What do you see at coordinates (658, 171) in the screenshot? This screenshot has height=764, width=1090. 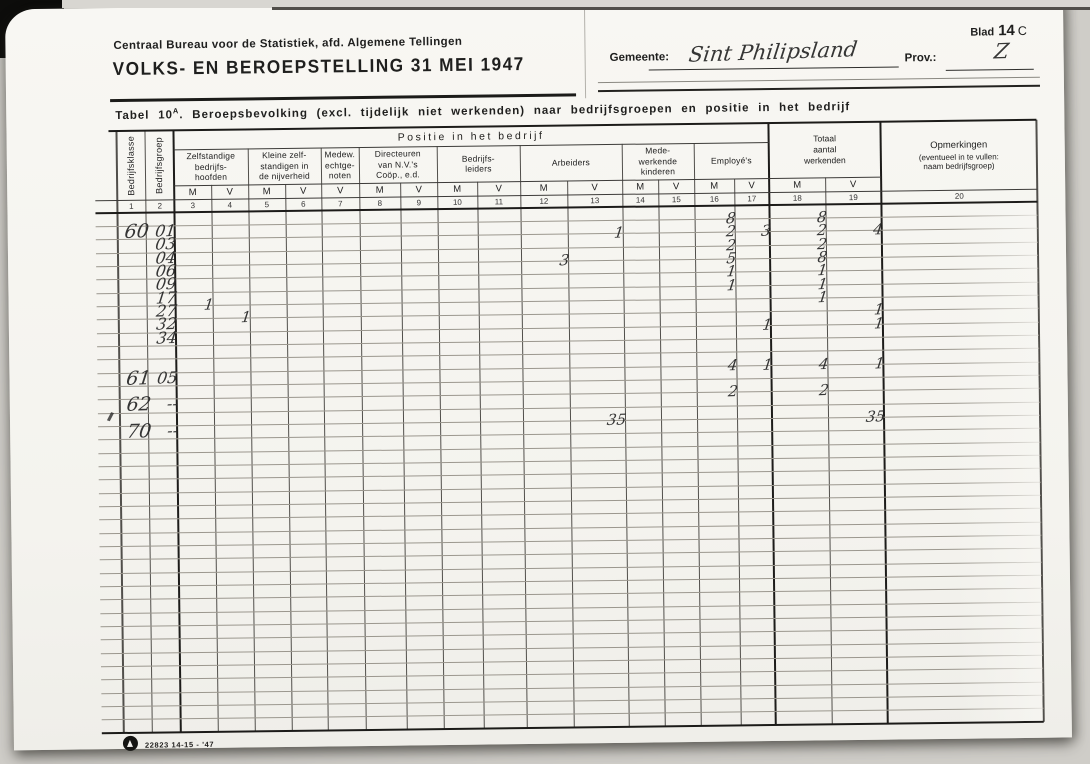 I see `column-group-header-line: kinderen` at bounding box center [658, 171].